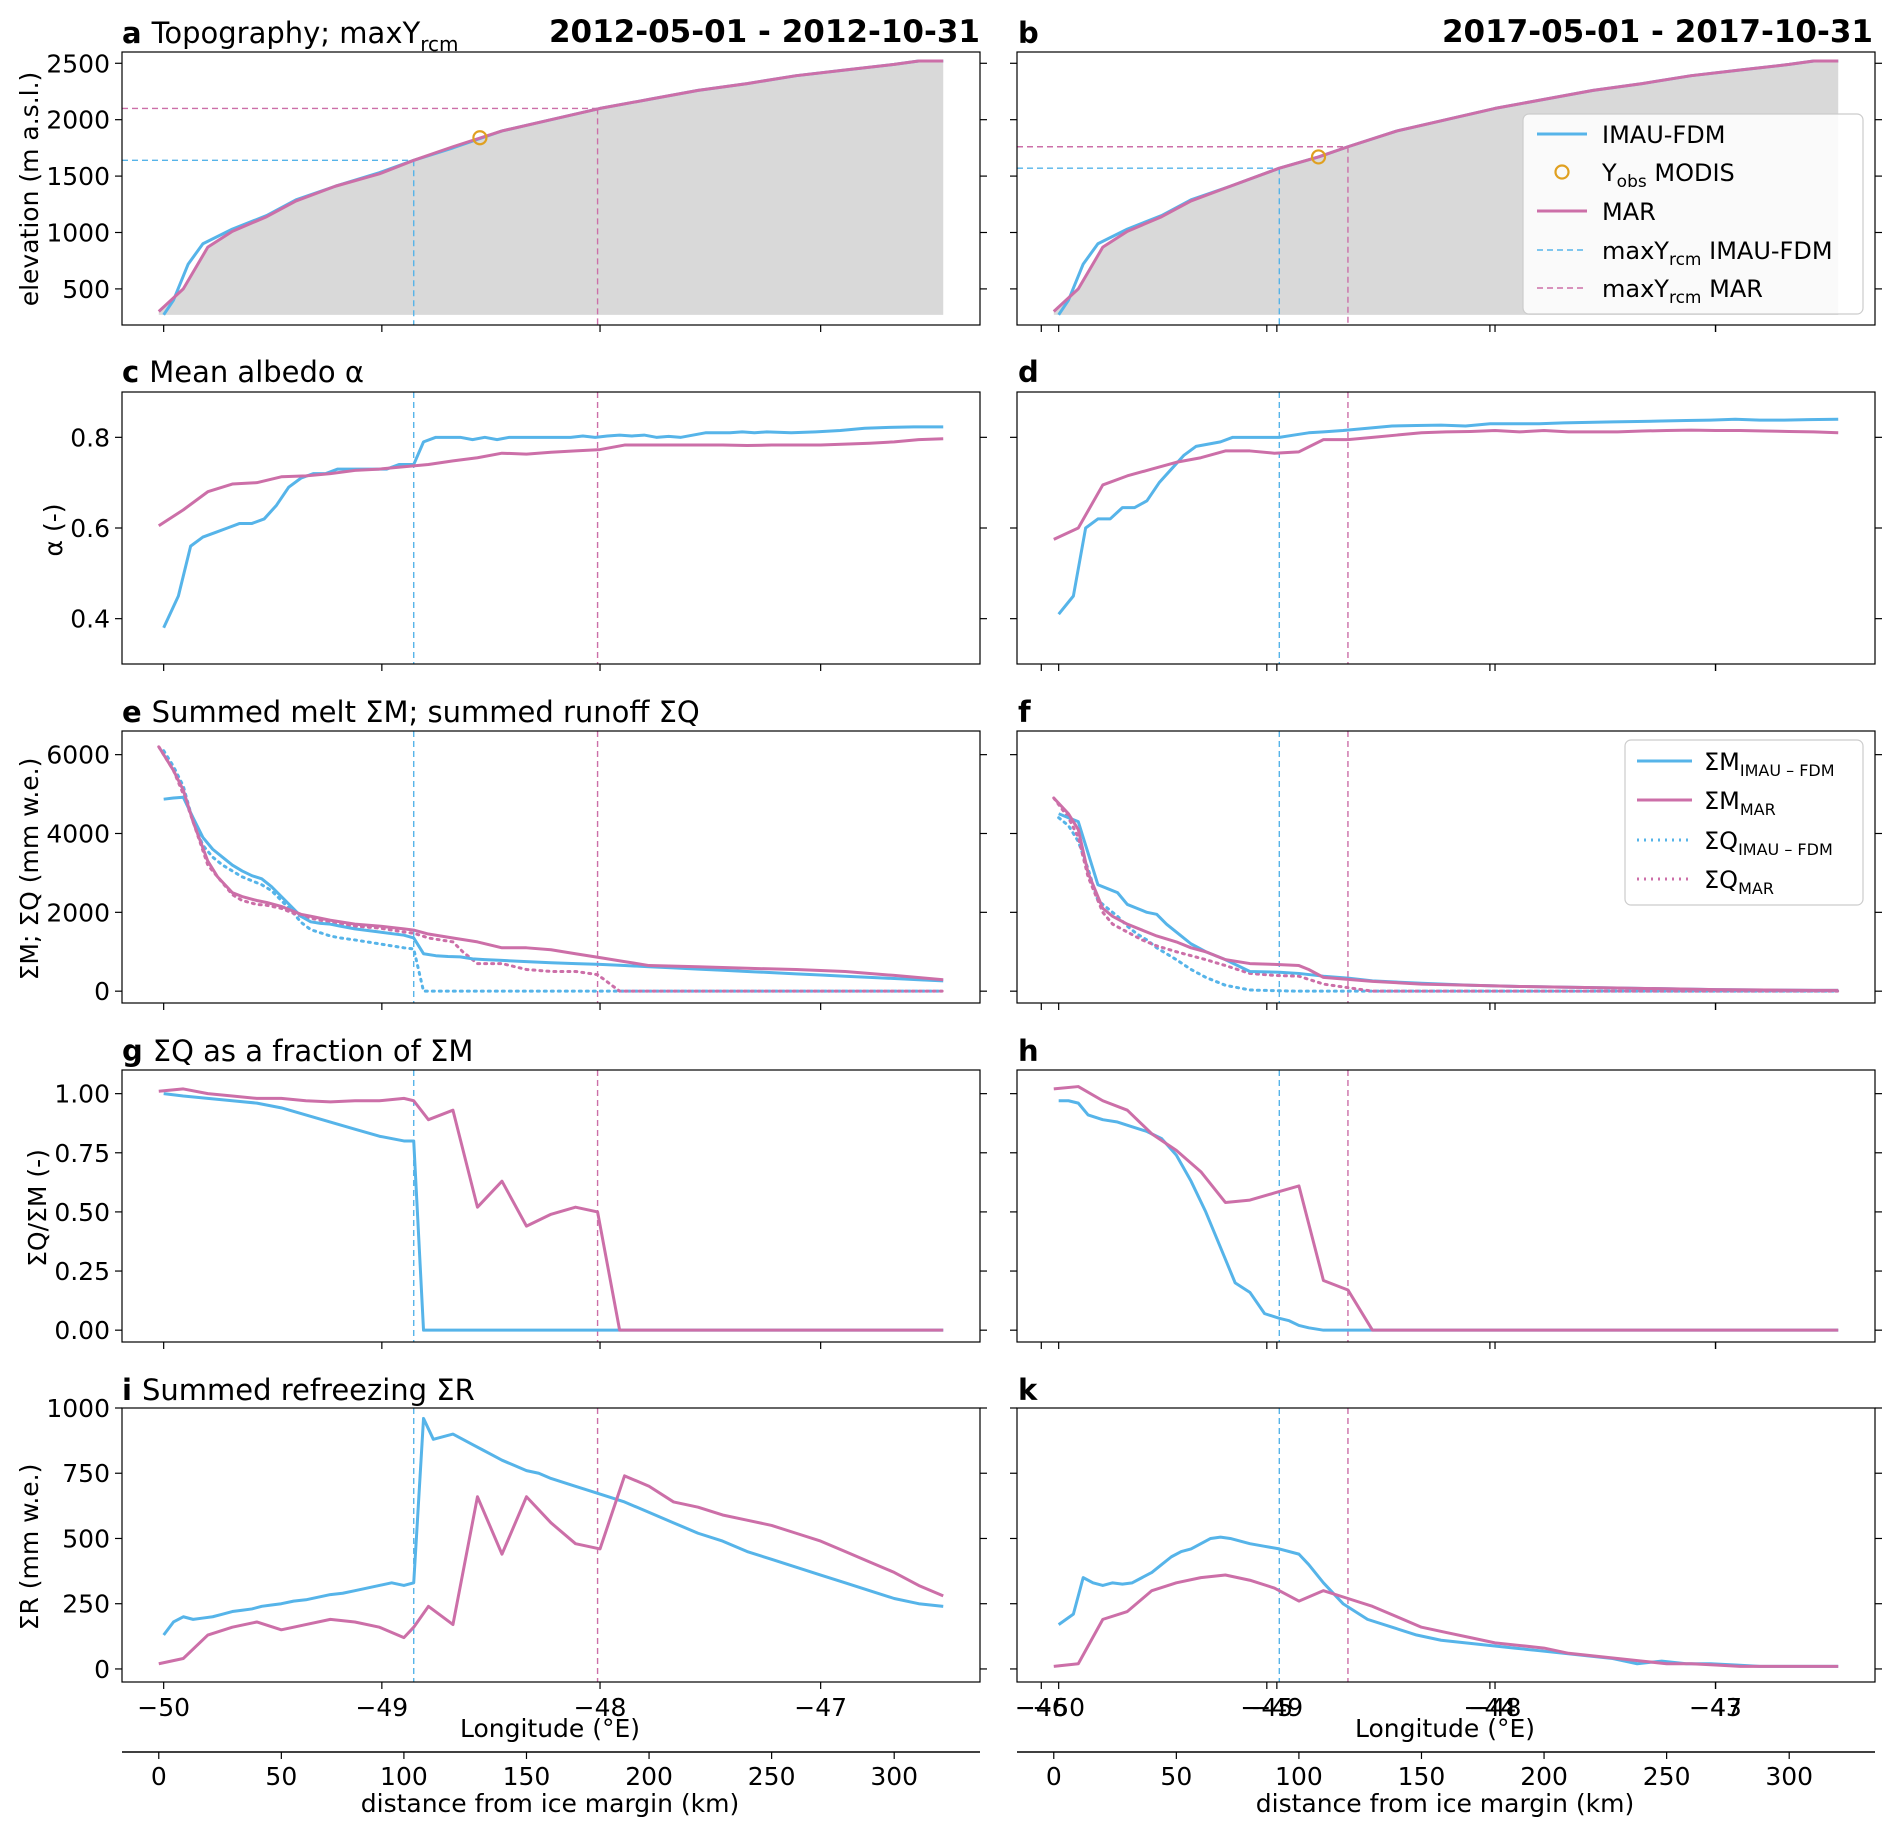 The height and width of the screenshot is (1824, 1892). Describe the element at coordinates (82, 1330) in the screenshot. I see `ytick-label: 0.00` at that location.